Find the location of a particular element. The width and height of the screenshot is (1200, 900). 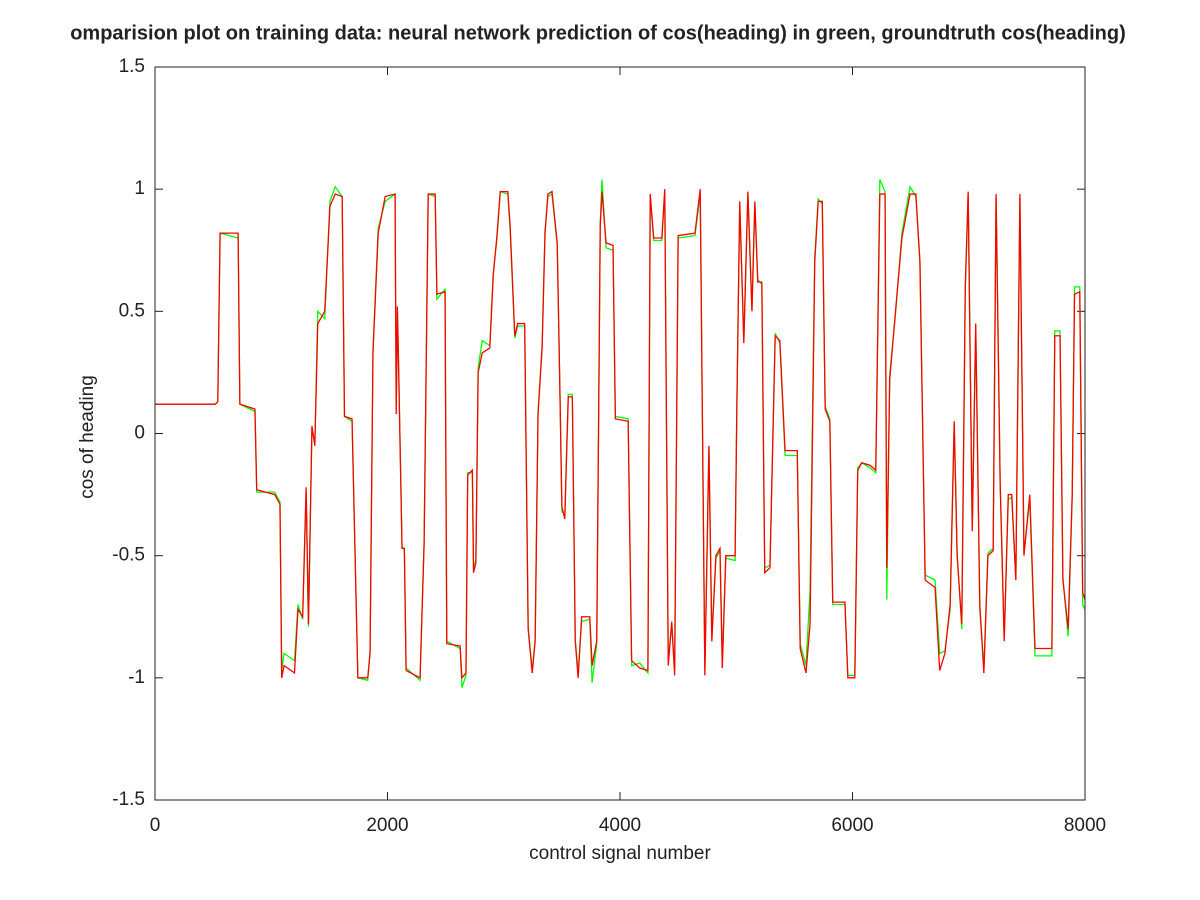

x-axis-label: control signal number is located at coordinates (620, 853).